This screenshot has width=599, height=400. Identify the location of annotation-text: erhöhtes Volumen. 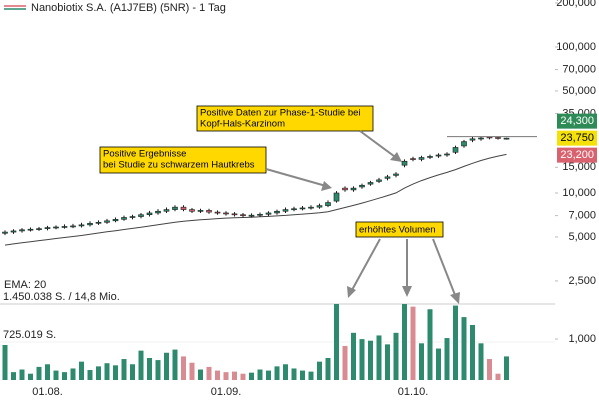
(397, 230).